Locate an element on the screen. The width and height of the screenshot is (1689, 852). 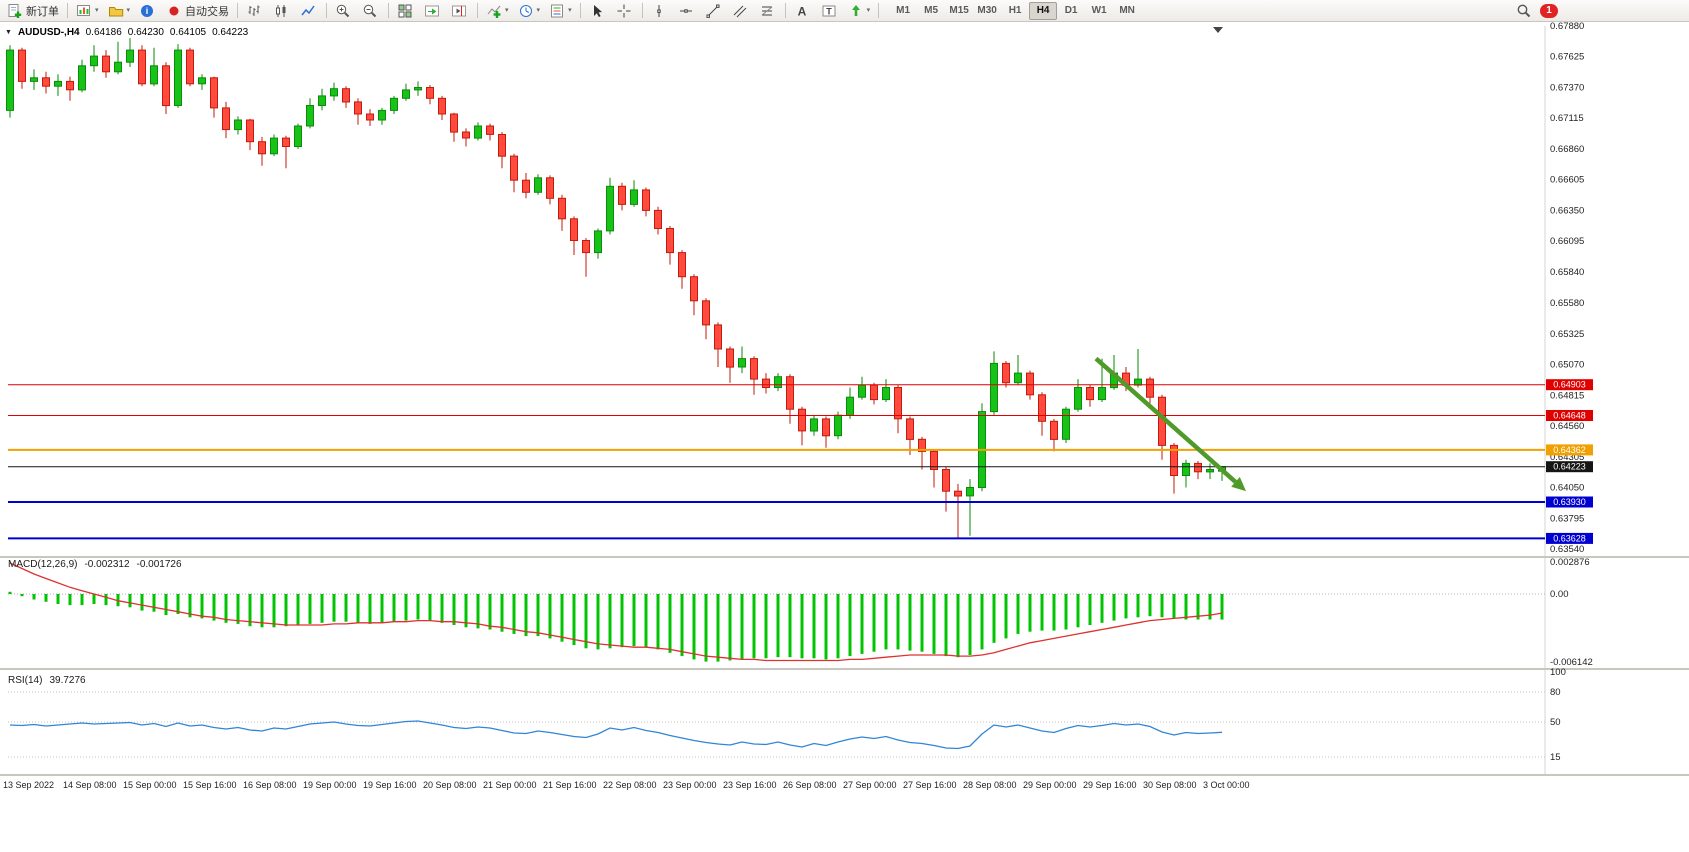
level-price-tag: 0.64362 is located at coordinates (1569, 450).